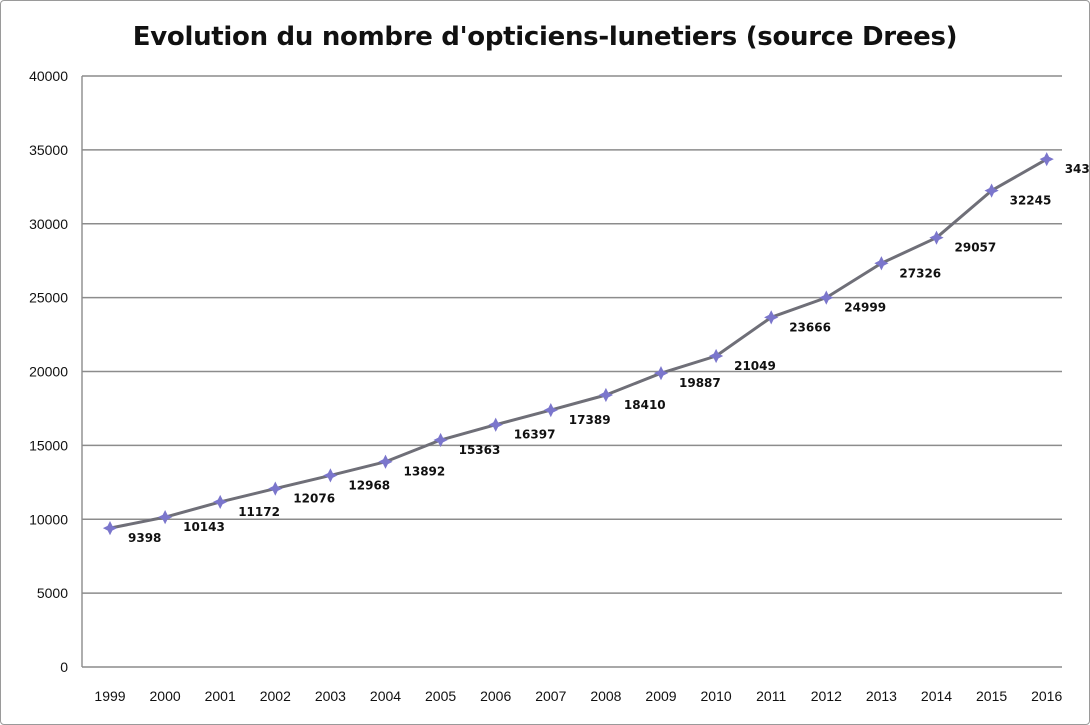  Describe the element at coordinates (716, 696) in the screenshot. I see `x-tick-label: 2010` at that location.